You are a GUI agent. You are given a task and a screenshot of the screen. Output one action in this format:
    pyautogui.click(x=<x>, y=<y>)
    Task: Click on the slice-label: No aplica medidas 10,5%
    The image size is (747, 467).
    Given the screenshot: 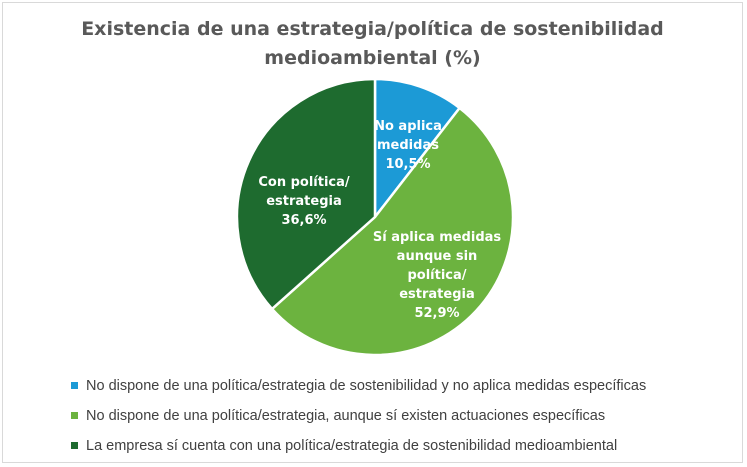 What is the action you would take?
    pyautogui.click(x=408, y=145)
    